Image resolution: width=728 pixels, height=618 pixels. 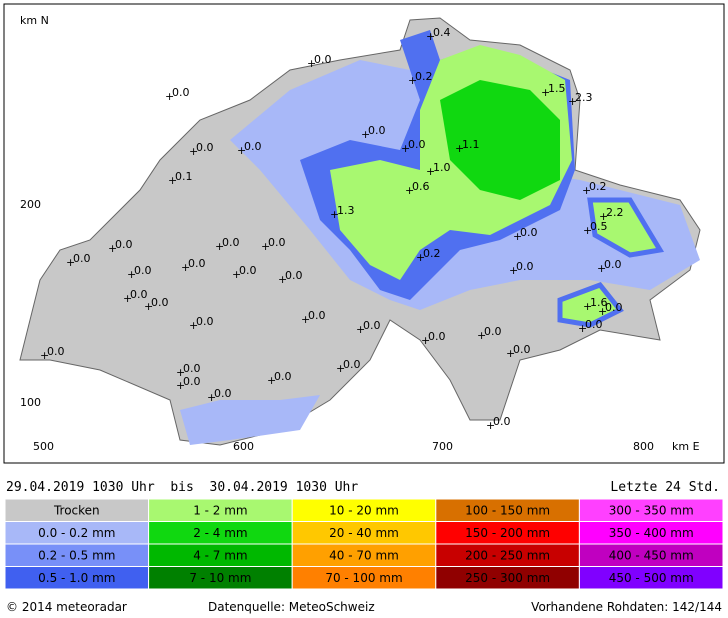 What do you see at coordinates (507, 555) in the screenshot?
I see `legend-label: 200 - 250 mm` at bounding box center [507, 555].